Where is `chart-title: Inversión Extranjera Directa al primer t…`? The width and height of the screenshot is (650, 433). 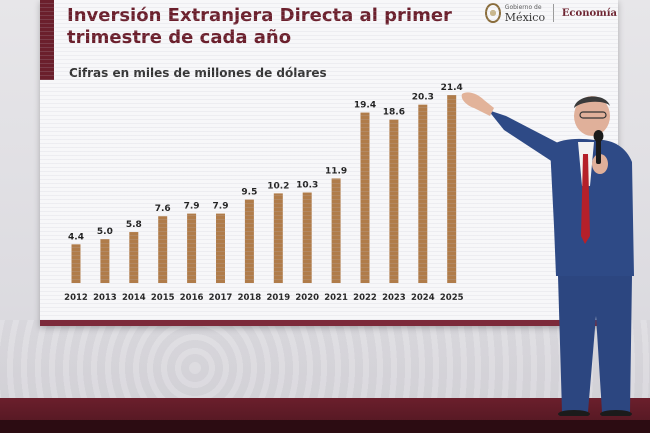
chart-title: Inversión Extranjera Directa al primer t… is located at coordinates (259, 26).